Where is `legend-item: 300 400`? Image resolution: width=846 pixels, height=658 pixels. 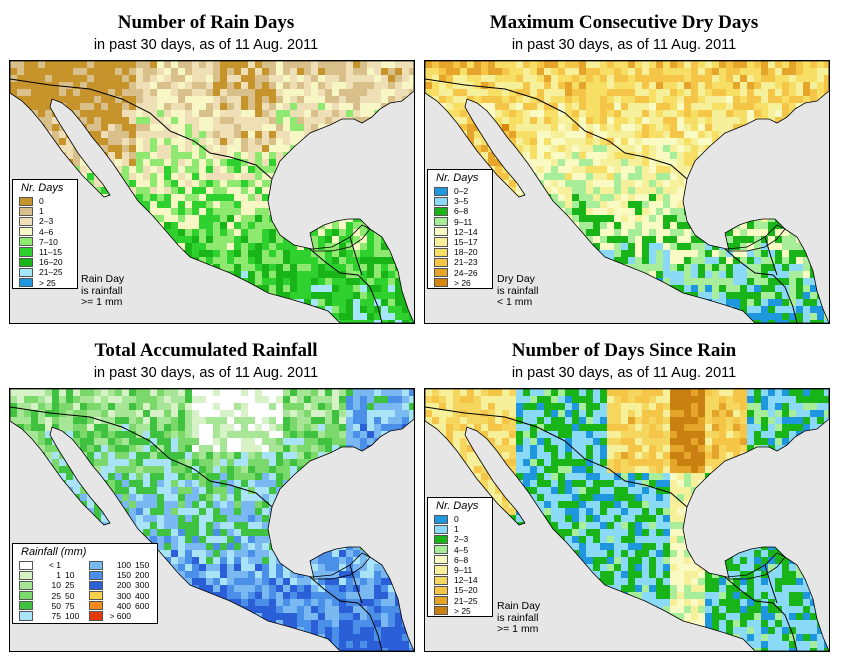 legend-item: 300 400 is located at coordinates (118, 596).